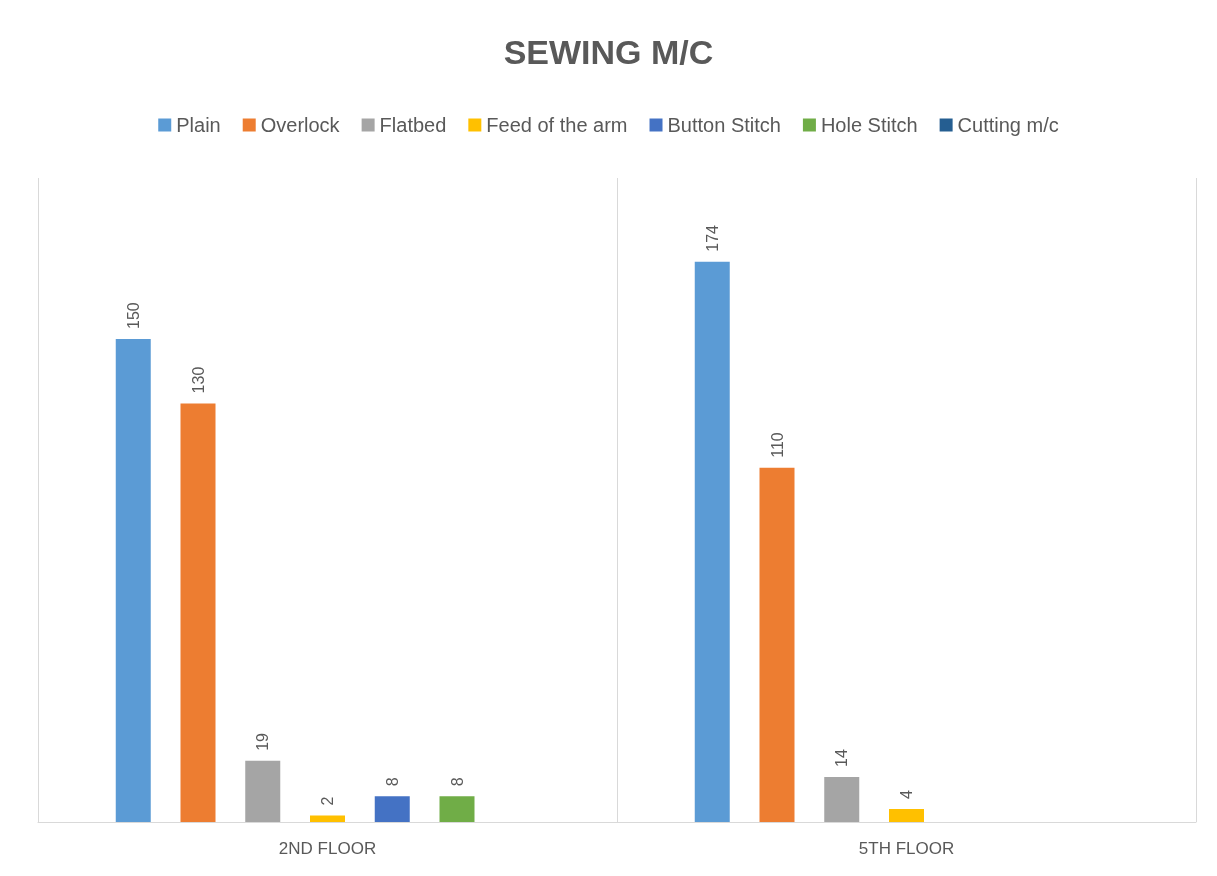  What do you see at coordinates (869, 125) in the screenshot?
I see `legend-label: Hole Stitch` at bounding box center [869, 125].